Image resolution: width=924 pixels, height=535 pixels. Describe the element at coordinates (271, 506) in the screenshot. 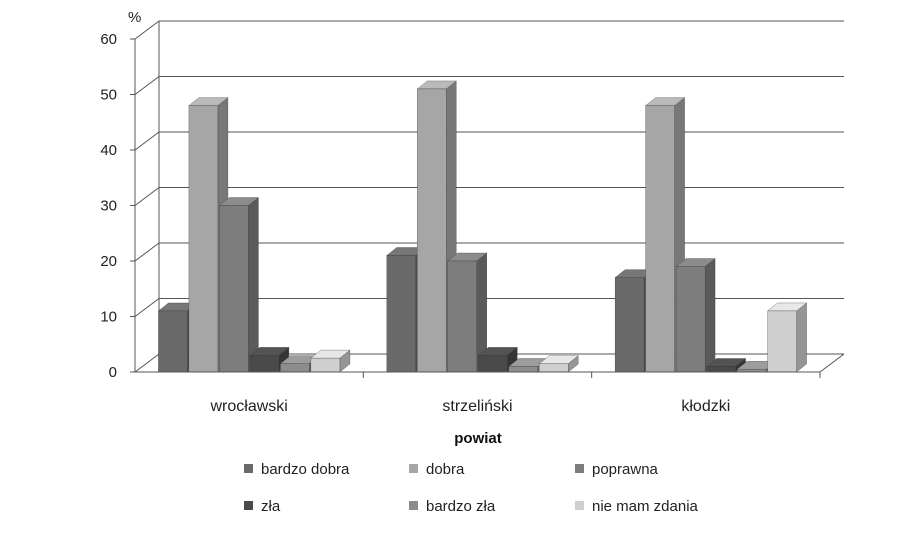

I see `legend-label: zła` at that location.